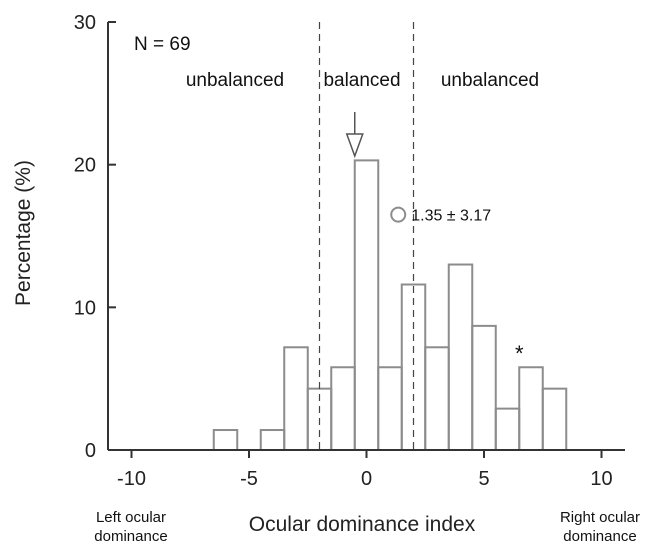  I want to click on y-tick-label: 0, so click(90, 451).